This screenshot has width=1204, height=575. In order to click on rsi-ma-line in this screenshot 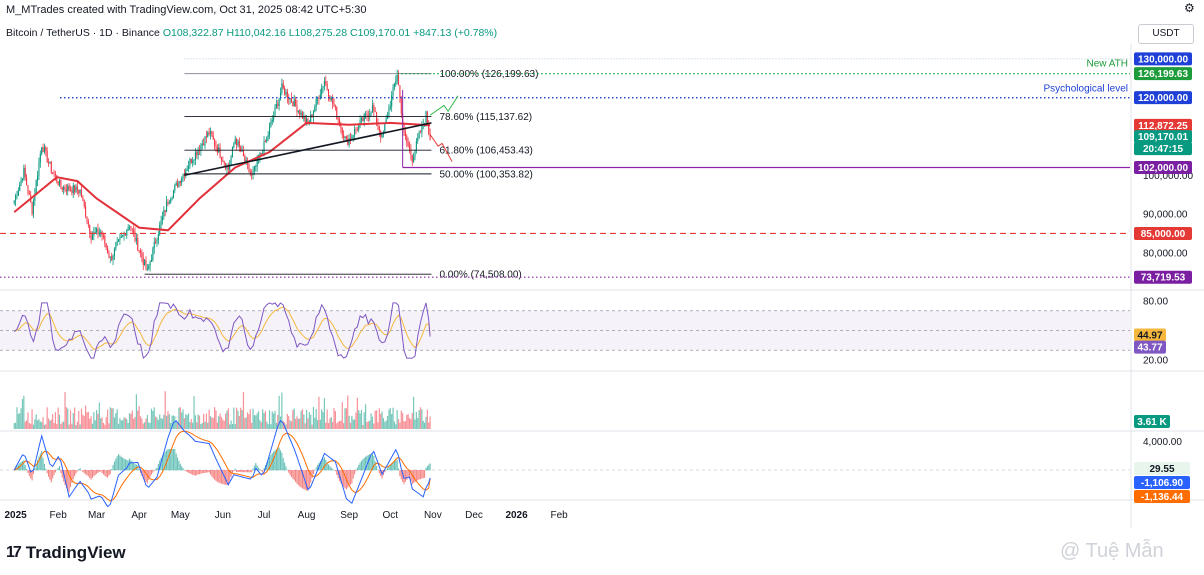, I will do `click(222, 328)`.